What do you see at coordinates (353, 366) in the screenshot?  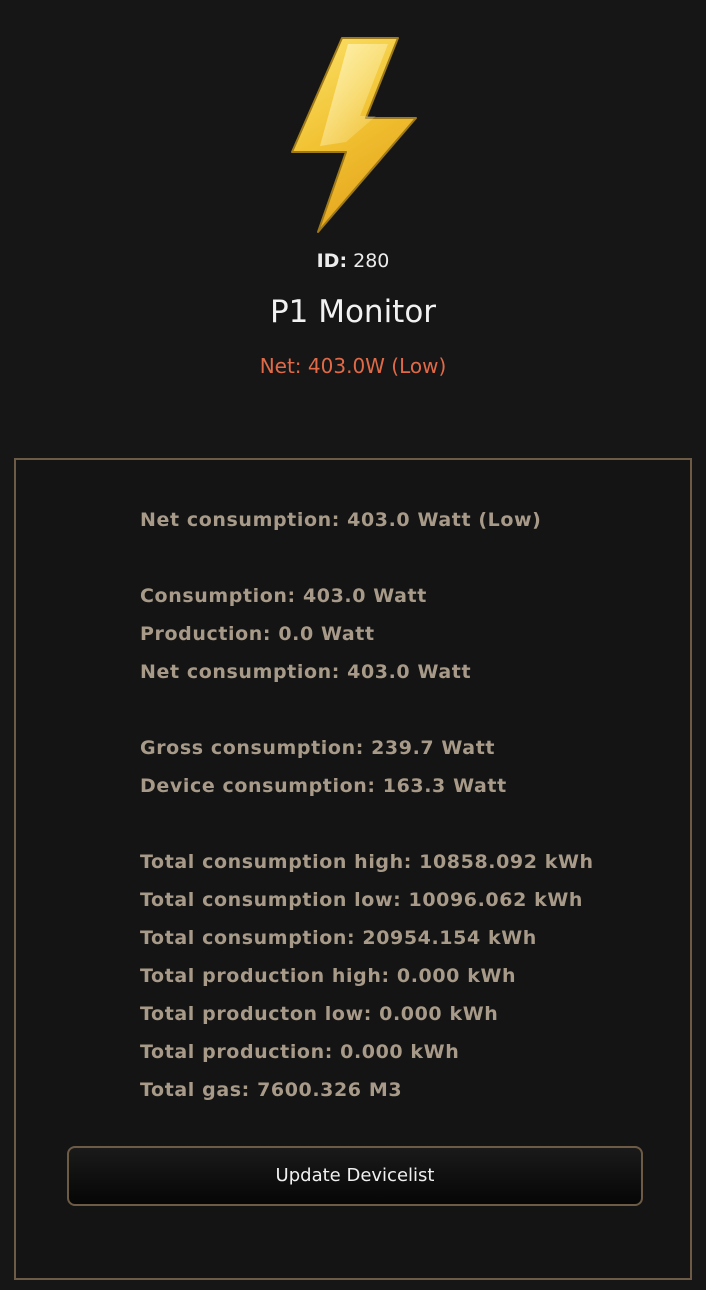 I see `net-status: Net: 403.0W (Low)` at bounding box center [353, 366].